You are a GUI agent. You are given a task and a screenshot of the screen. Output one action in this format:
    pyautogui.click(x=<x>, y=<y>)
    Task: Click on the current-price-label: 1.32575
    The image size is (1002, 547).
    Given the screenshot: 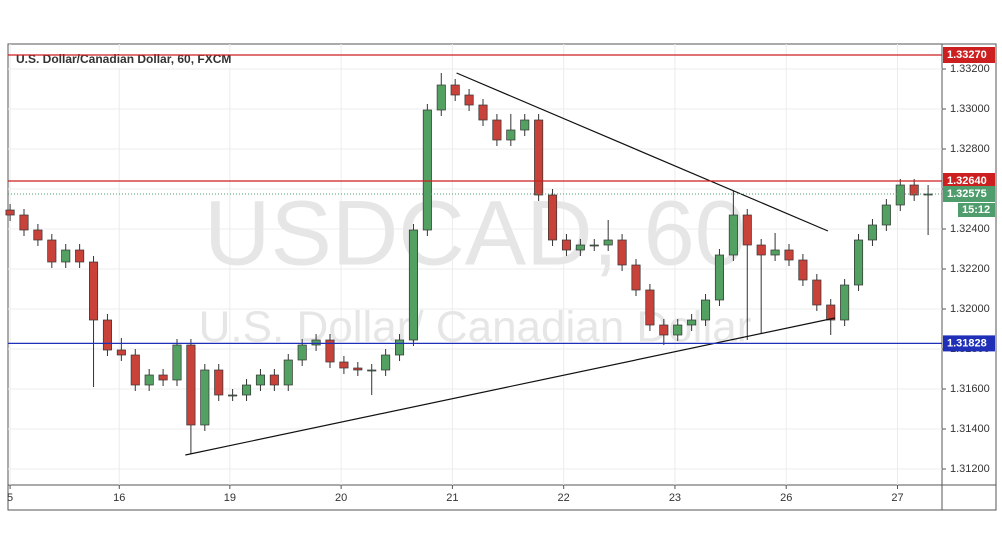 What is the action you would take?
    pyautogui.click(x=967, y=194)
    